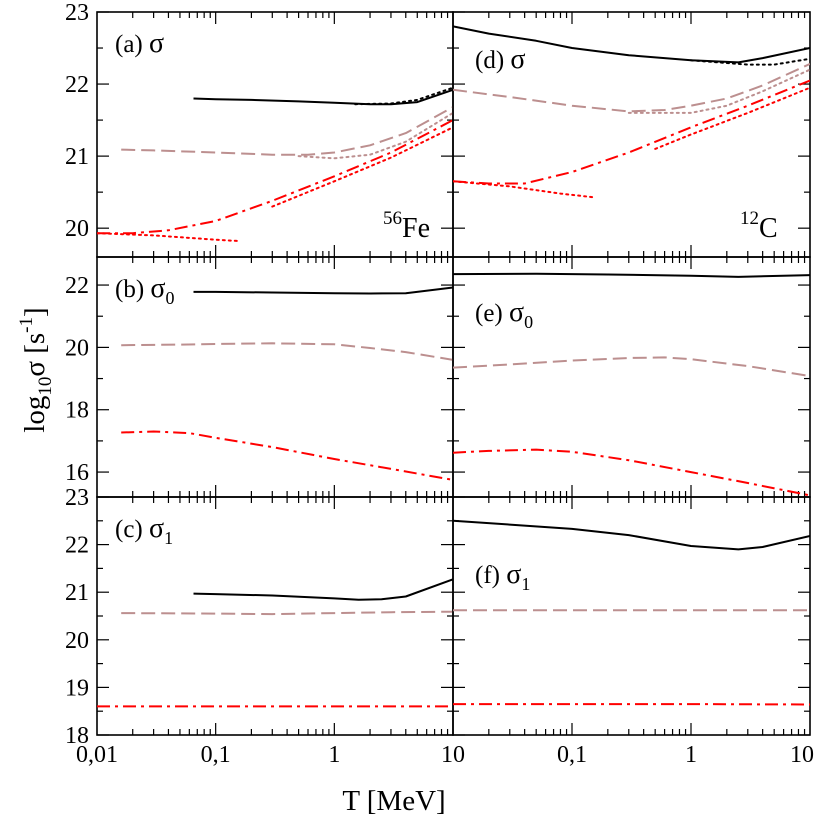  Describe the element at coordinates (35, 312) in the screenshot. I see `ylabel-close: ]` at that location.